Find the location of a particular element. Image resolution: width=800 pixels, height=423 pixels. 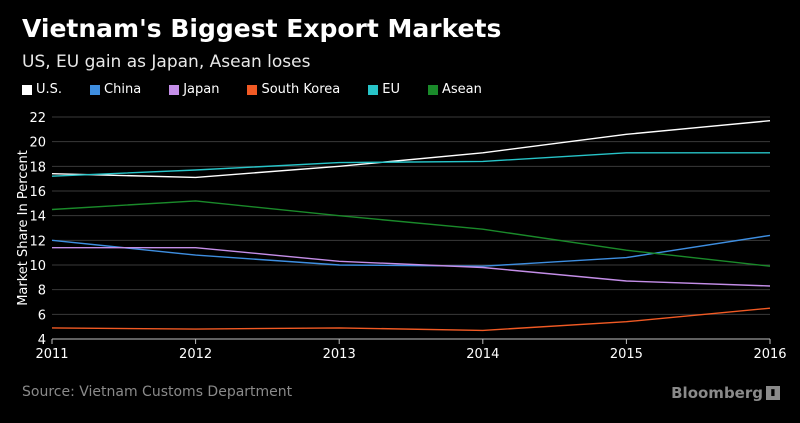

chart-legend: U.S. China Japan South Korea EU Asean is located at coordinates (266, 89).